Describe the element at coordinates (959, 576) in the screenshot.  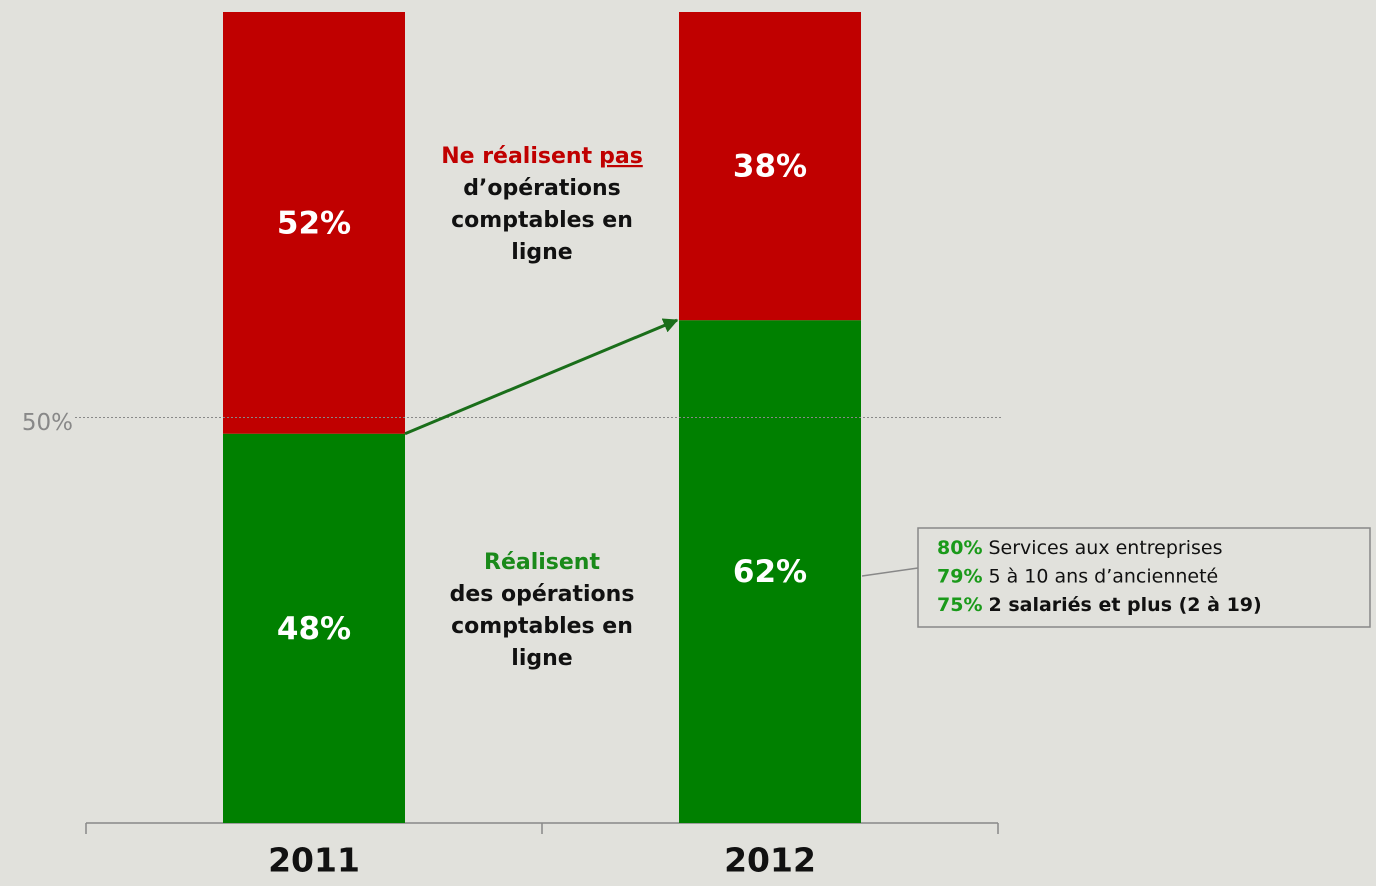
I see `callout-value: 79%` at that location.